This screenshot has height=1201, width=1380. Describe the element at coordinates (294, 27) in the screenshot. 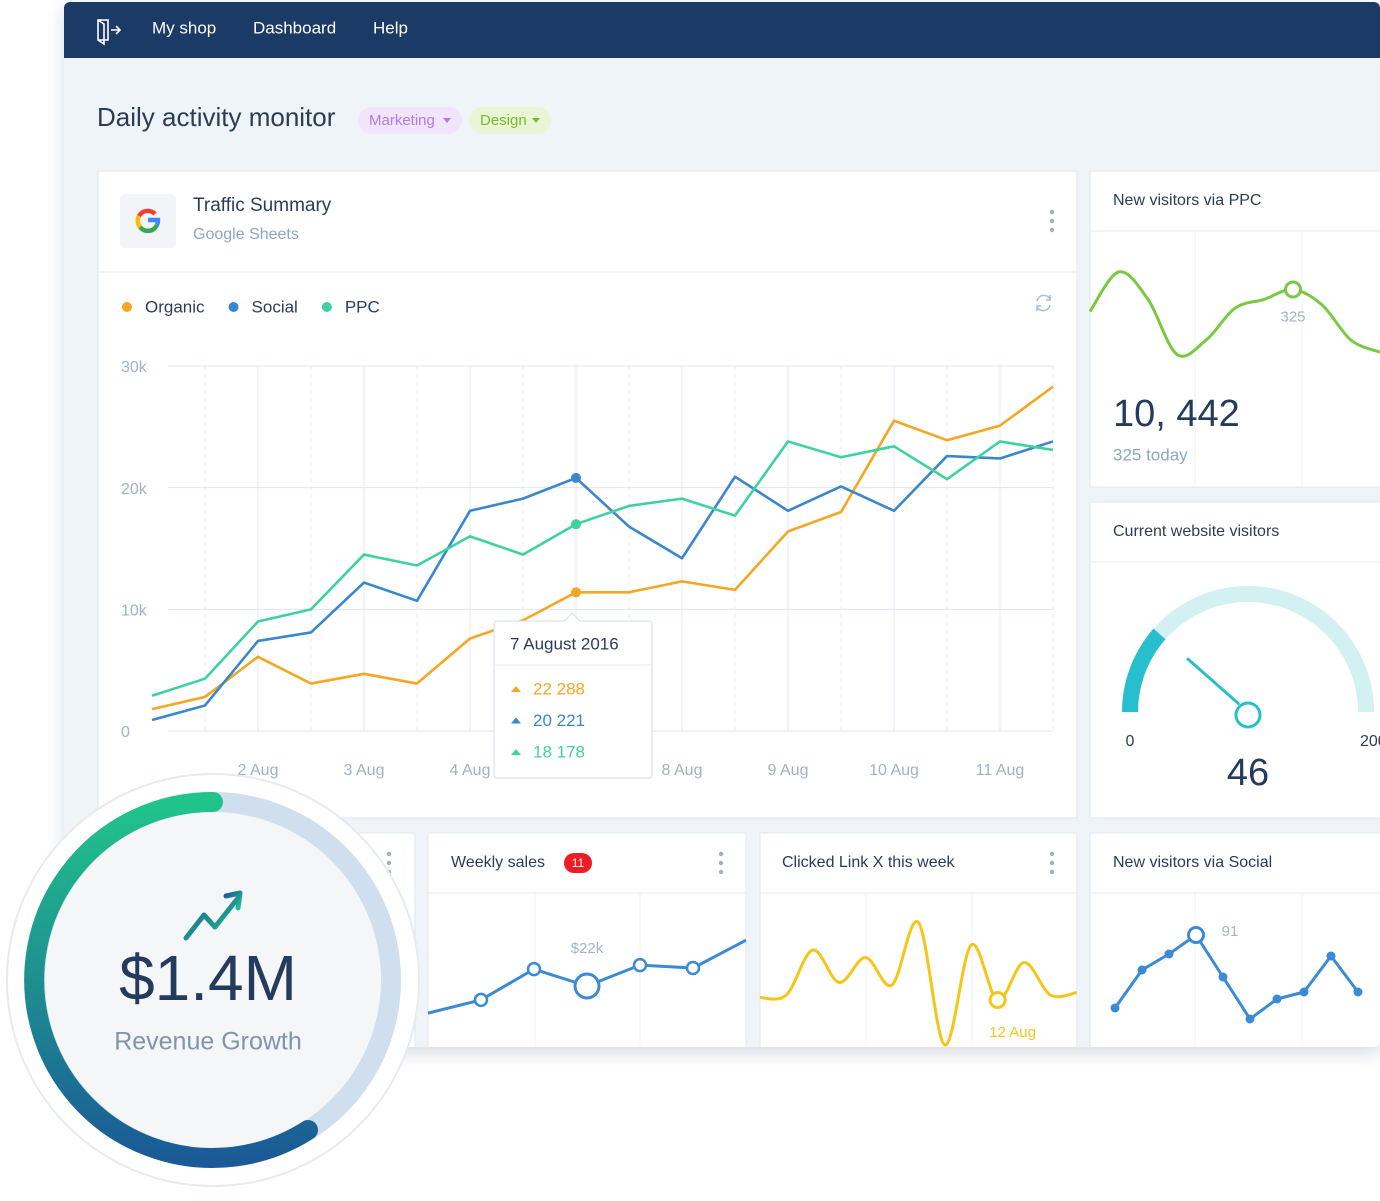

I see `nav-item: Dashboard` at that location.